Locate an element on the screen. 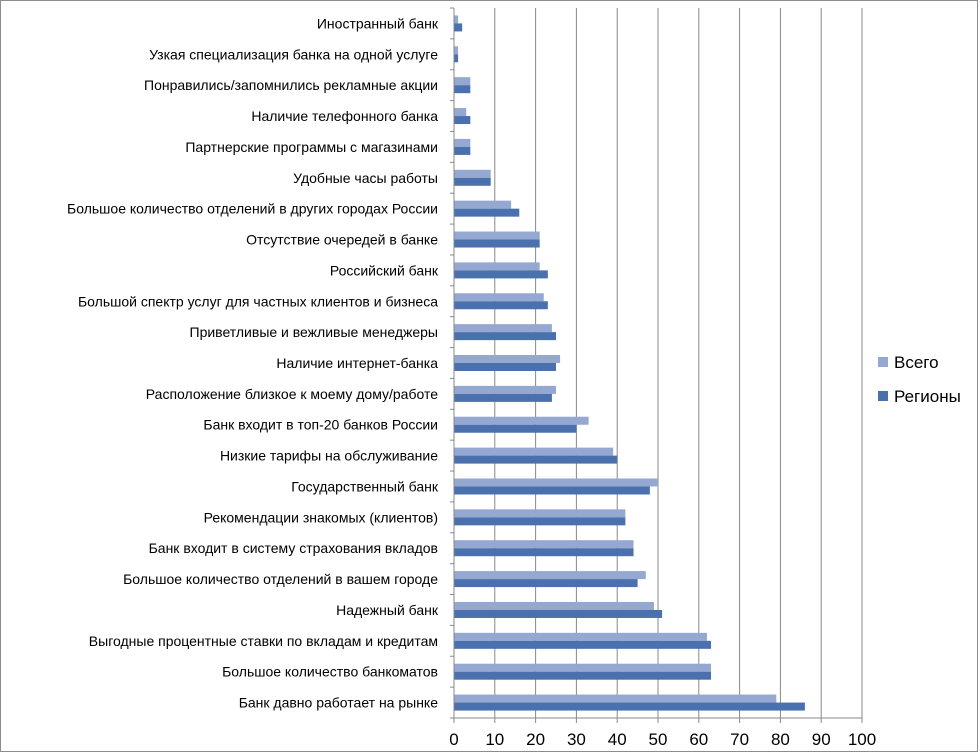 The width and height of the screenshot is (980, 754). category-label: Иностранный банк is located at coordinates (378, 23).